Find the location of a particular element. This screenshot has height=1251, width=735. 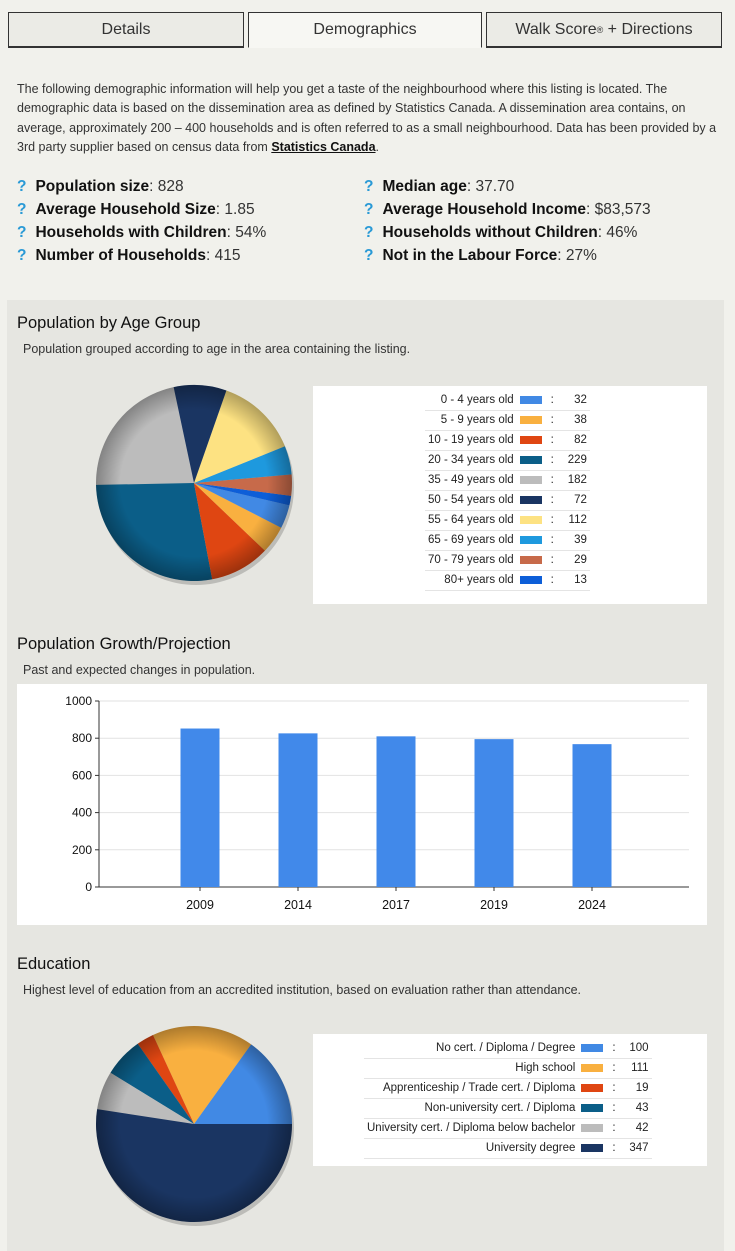

education-title: Education is located at coordinates (54, 964).